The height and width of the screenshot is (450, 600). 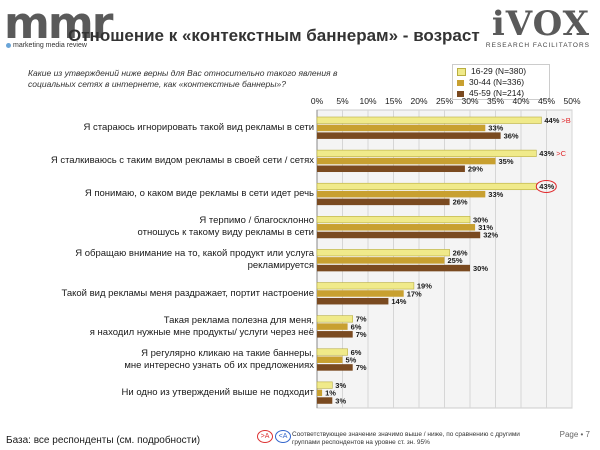 I want to click on x-tick-label: 40%, so click(x=520, y=101).